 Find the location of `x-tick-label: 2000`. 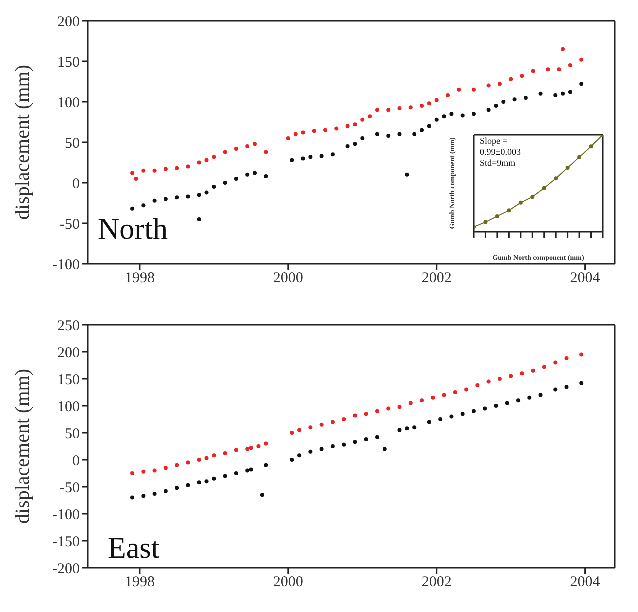

x-tick-label: 2000 is located at coordinates (288, 582).